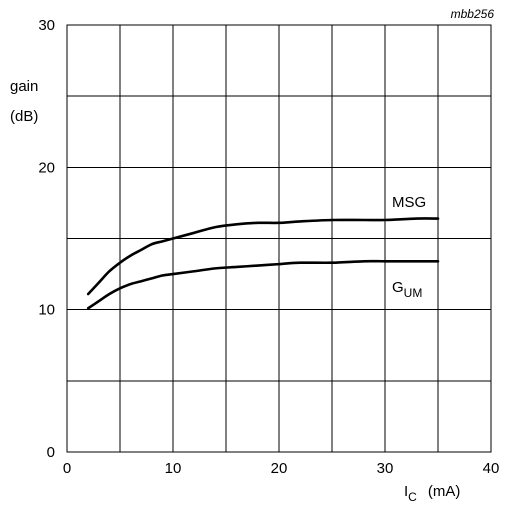 This screenshot has width=510, height=510. Describe the element at coordinates (491, 468) in the screenshot. I see `x-tick-label: 40` at that location.